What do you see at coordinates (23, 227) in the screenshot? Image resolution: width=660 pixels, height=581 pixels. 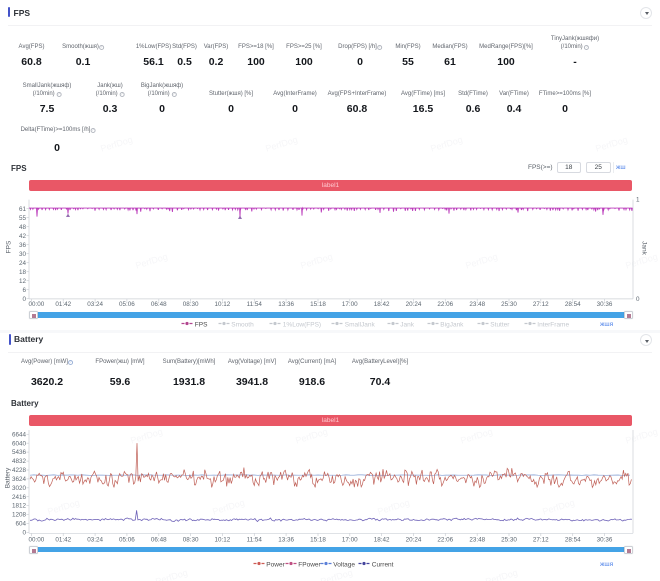 I see `svg-text: 48` at bounding box center [23, 227].